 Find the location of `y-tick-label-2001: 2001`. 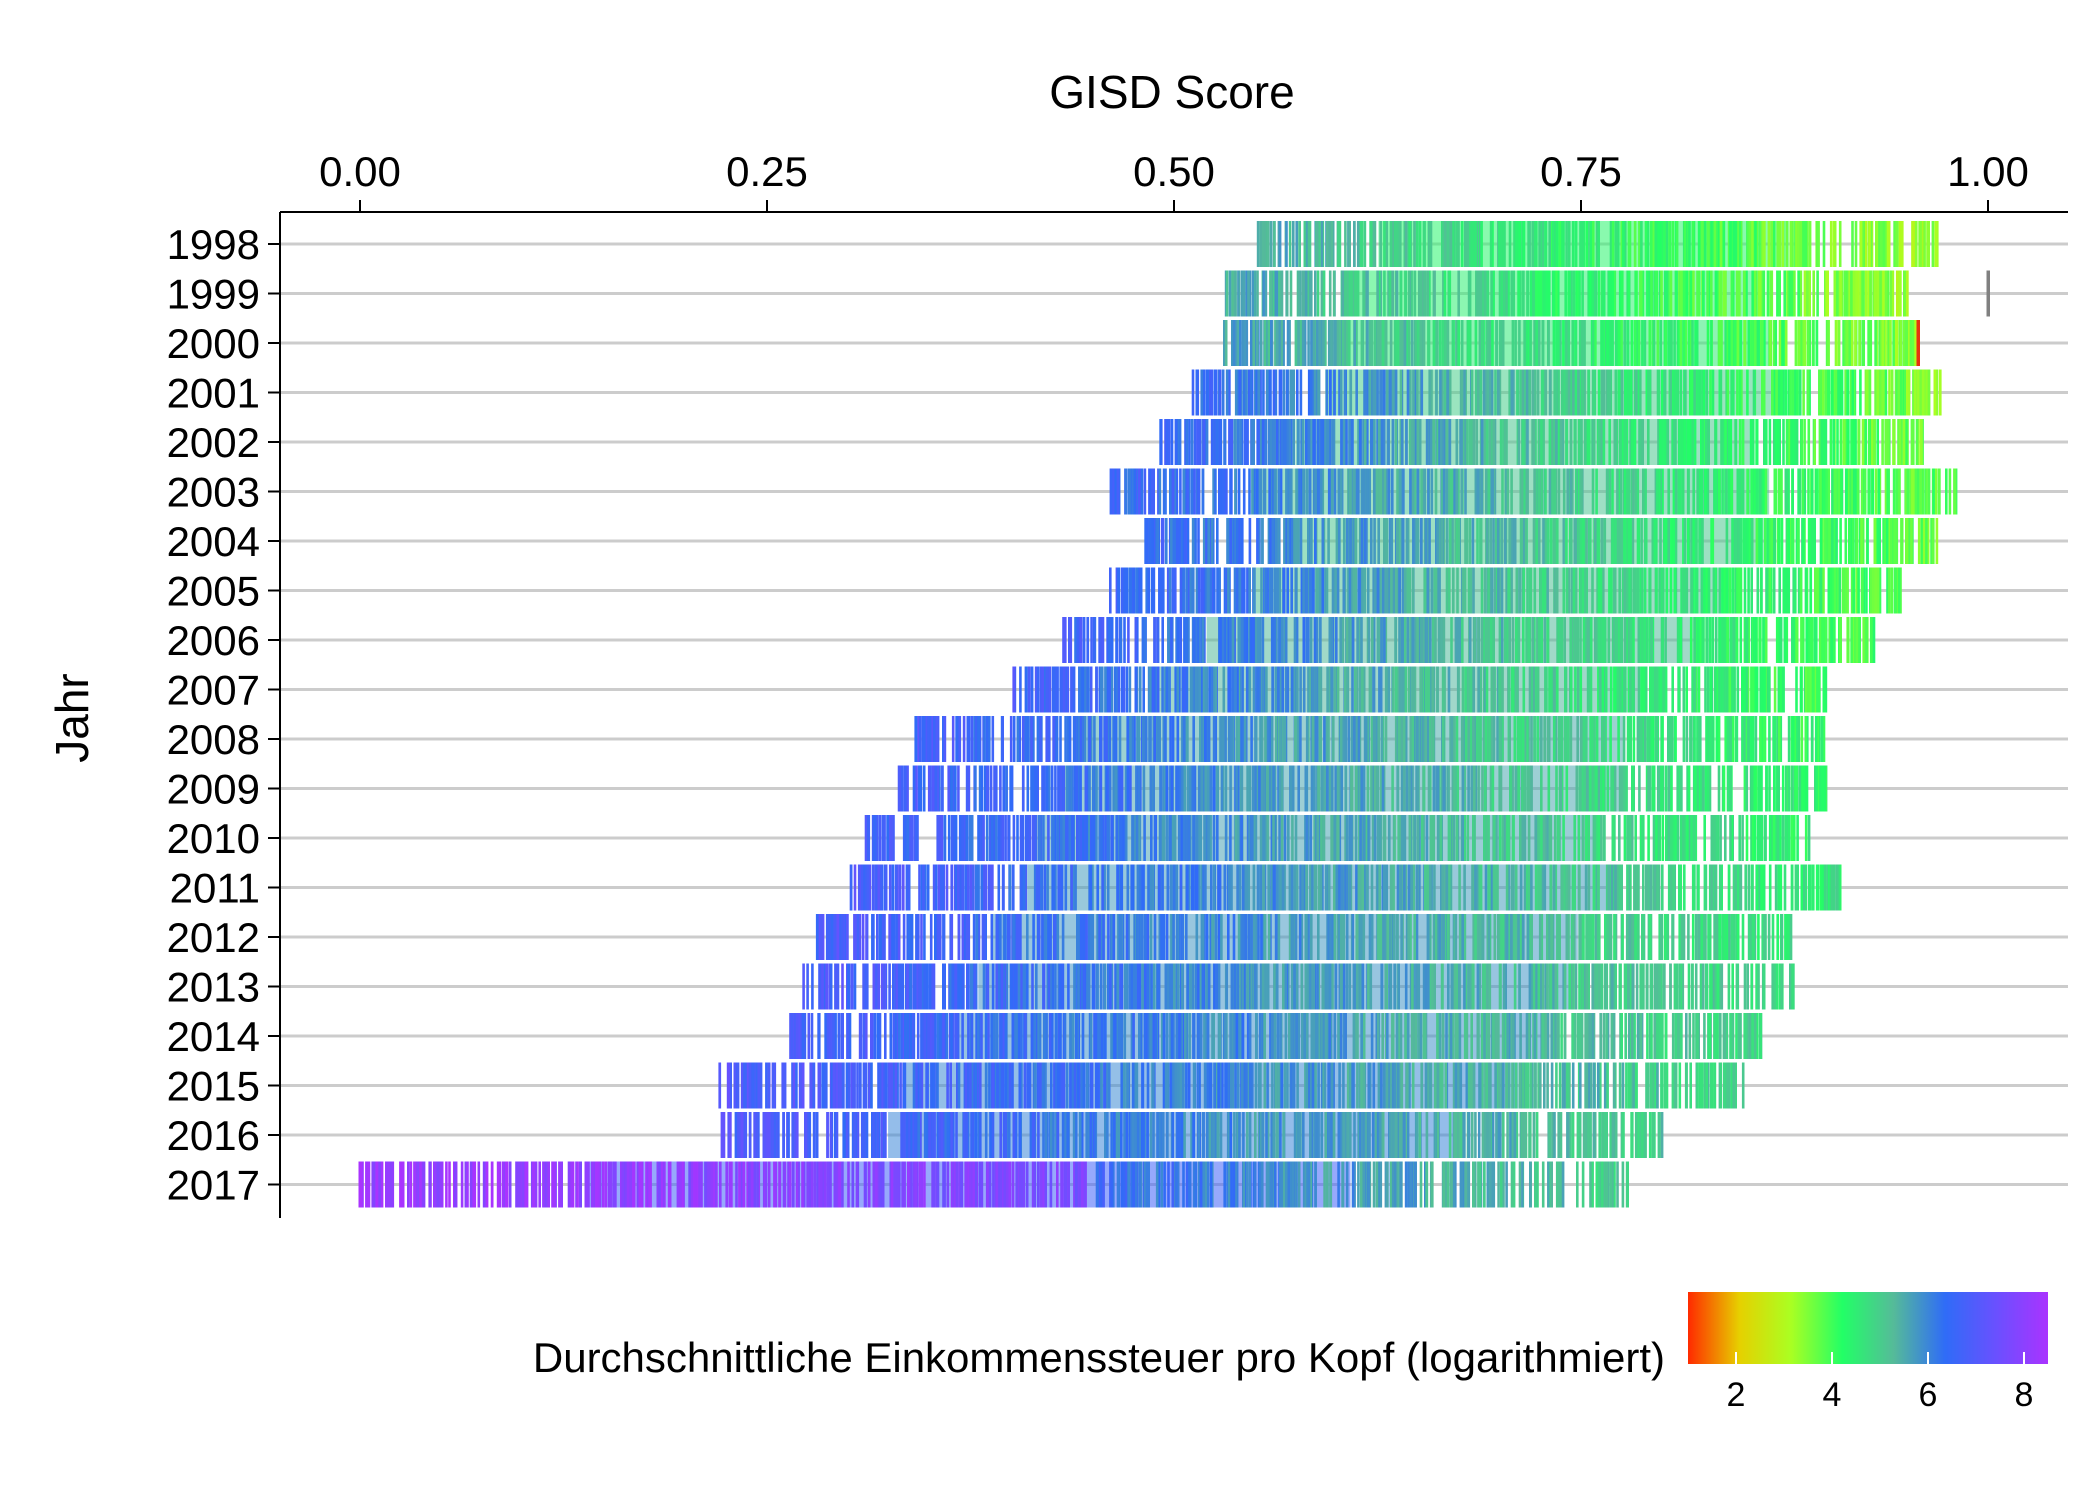

y-tick-label-2001: 2001 is located at coordinates (213, 393).